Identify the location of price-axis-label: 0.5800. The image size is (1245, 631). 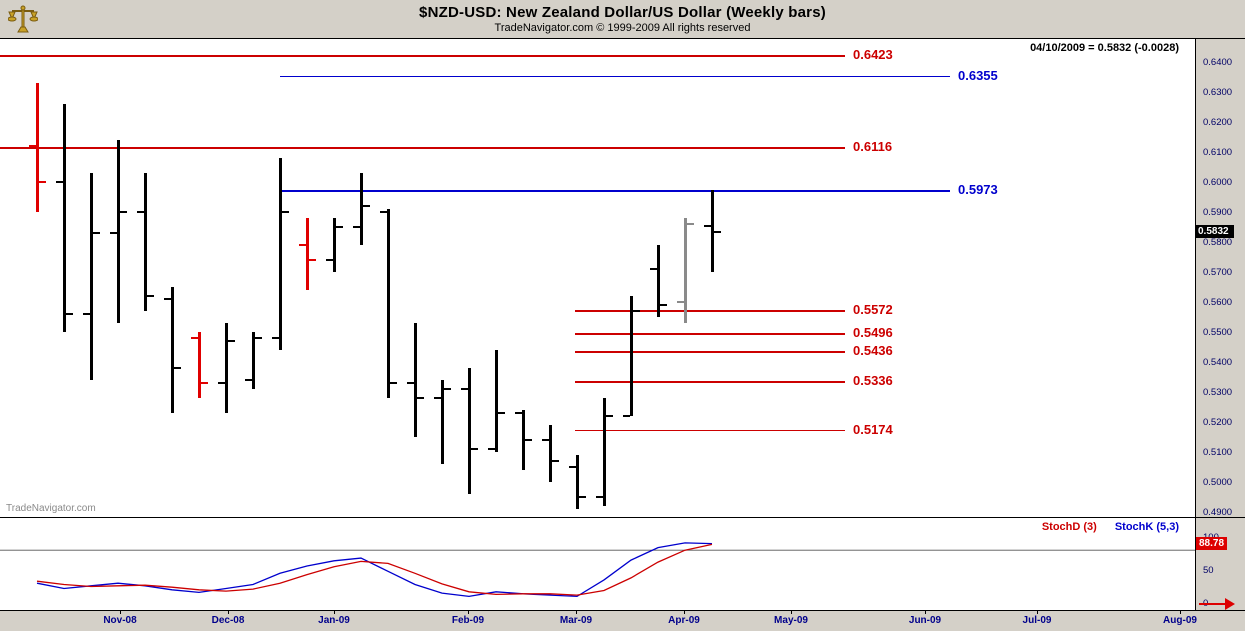
(1218, 242).